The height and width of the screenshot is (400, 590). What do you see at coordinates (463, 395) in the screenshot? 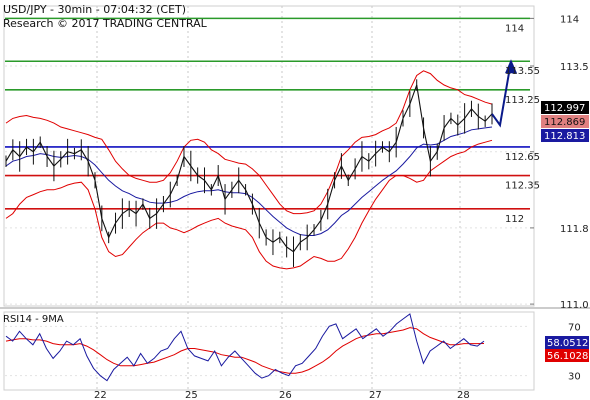
I see `time-axis-tick: 28` at bounding box center [463, 395].